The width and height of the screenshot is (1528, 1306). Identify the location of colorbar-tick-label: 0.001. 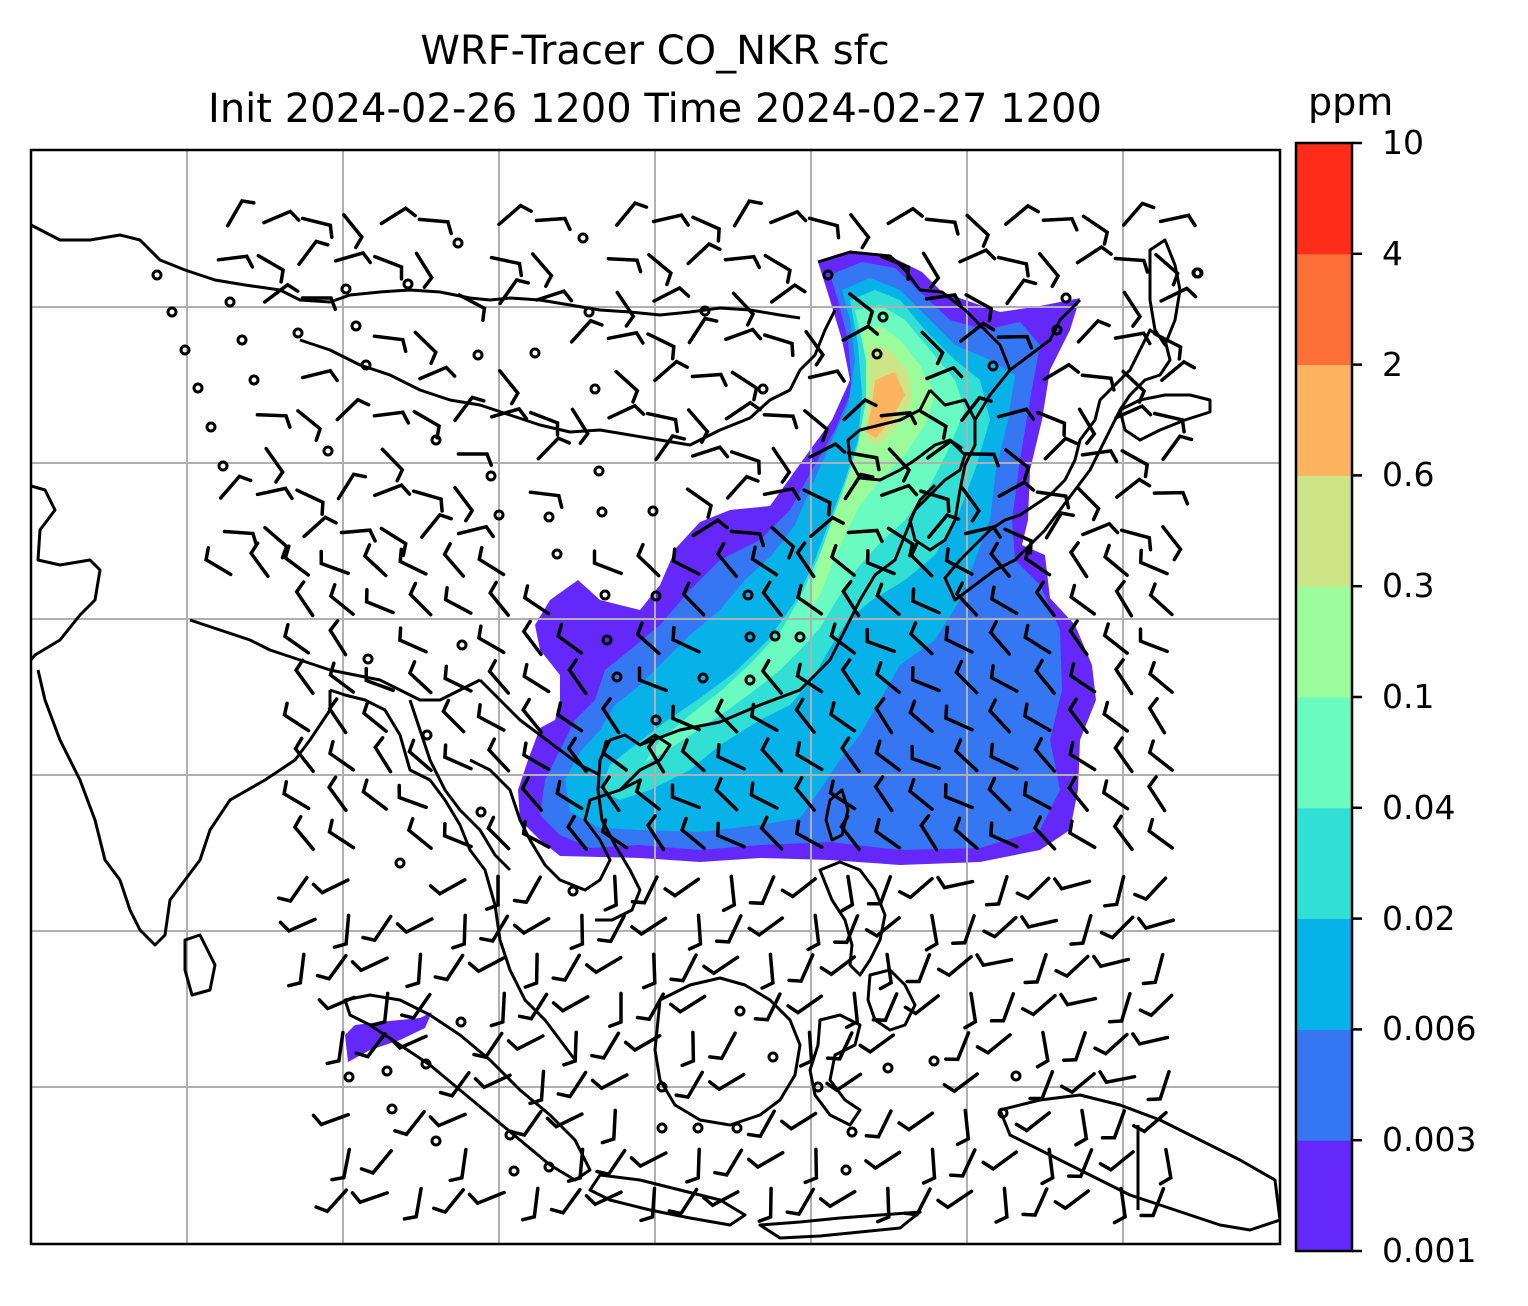
(1429, 1250).